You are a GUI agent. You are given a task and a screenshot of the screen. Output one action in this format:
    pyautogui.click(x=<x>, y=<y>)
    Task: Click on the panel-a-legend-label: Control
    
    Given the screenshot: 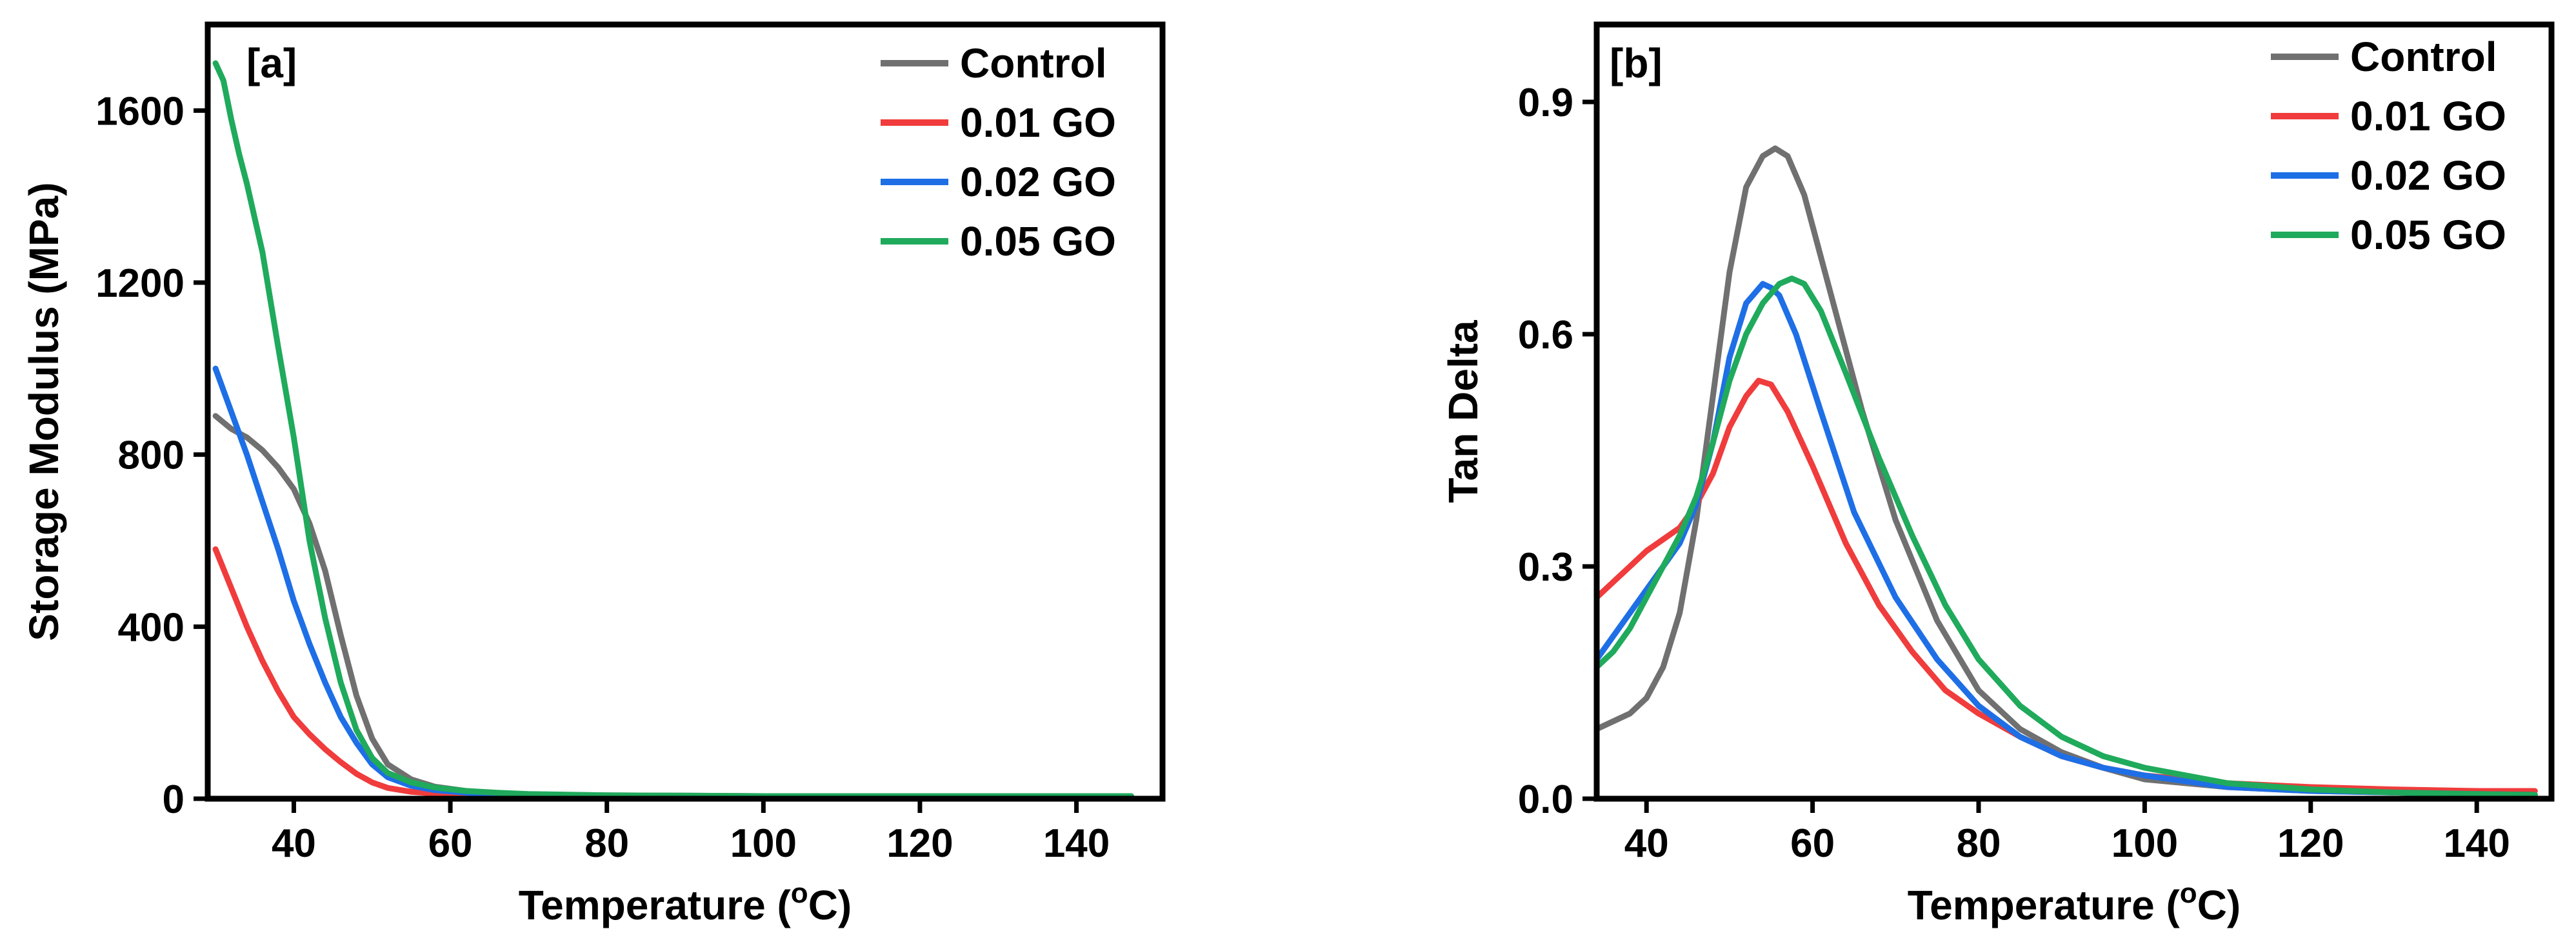 What is the action you would take?
    pyautogui.click(x=1033, y=63)
    